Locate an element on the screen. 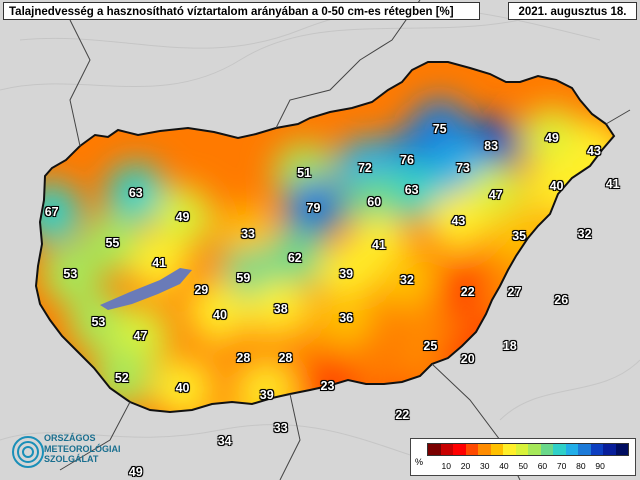 This screenshot has height=480, width=640. station-value: 18 is located at coordinates (509, 346).